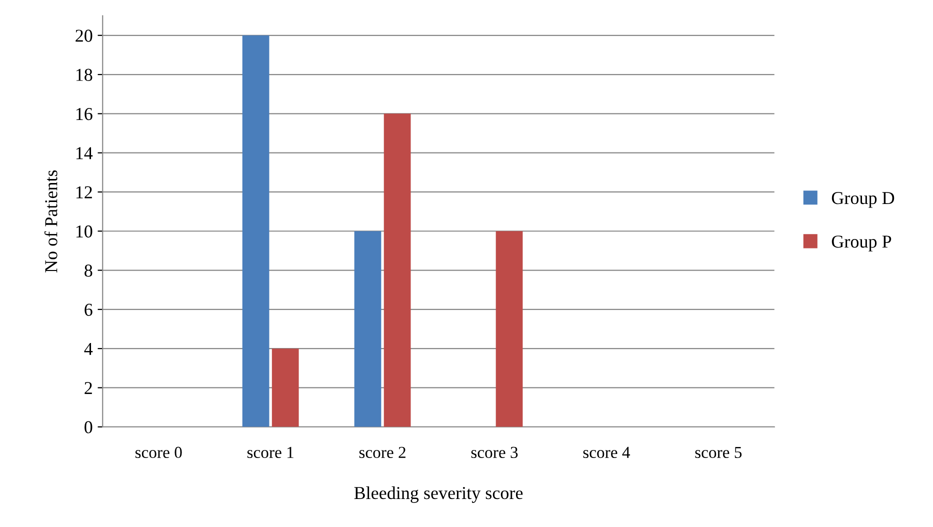  Describe the element at coordinates (88, 427) in the screenshot. I see `y-tick-label: 0` at that location.